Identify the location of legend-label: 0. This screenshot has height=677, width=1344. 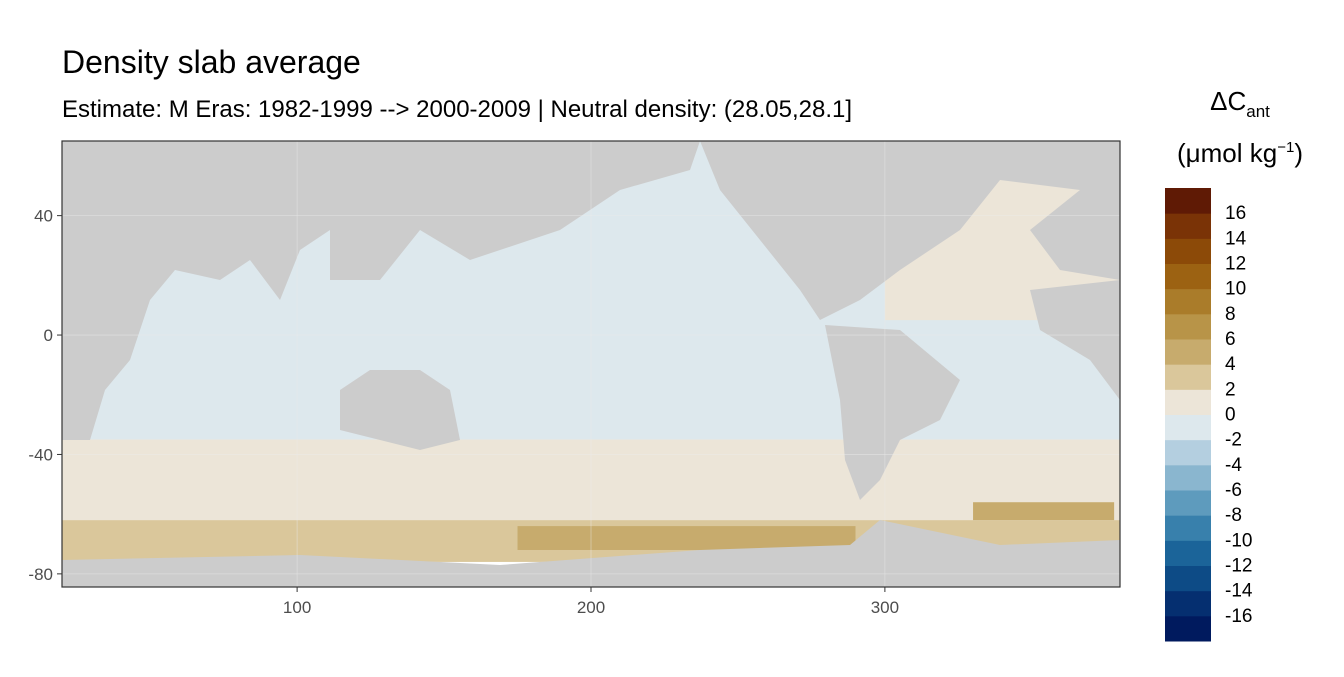
(1230, 415).